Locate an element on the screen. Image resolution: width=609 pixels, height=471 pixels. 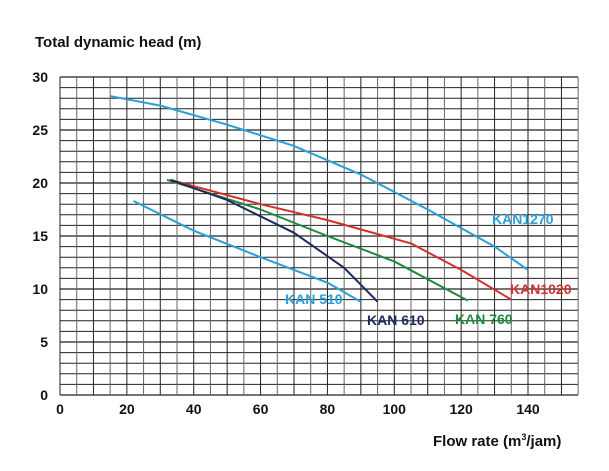
x-tick-label: 40 is located at coordinates (194, 409).